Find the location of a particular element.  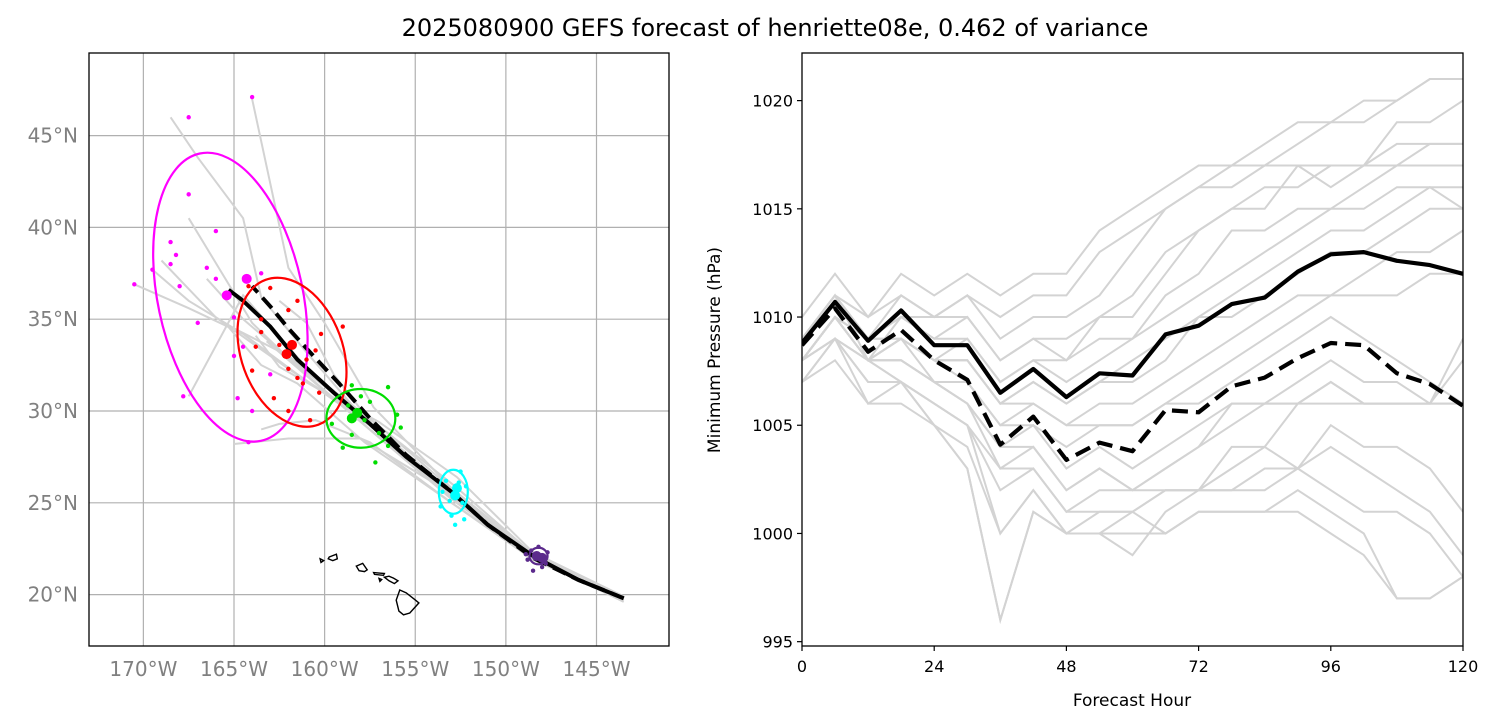

mean-track-line is located at coordinates (426, 444).